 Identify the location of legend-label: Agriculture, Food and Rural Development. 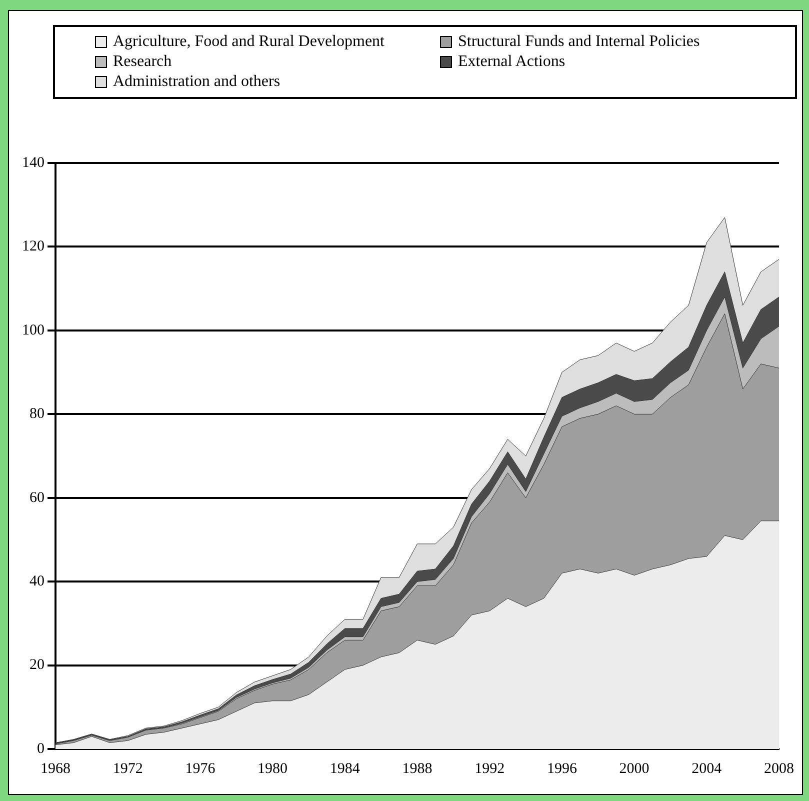
(248, 42).